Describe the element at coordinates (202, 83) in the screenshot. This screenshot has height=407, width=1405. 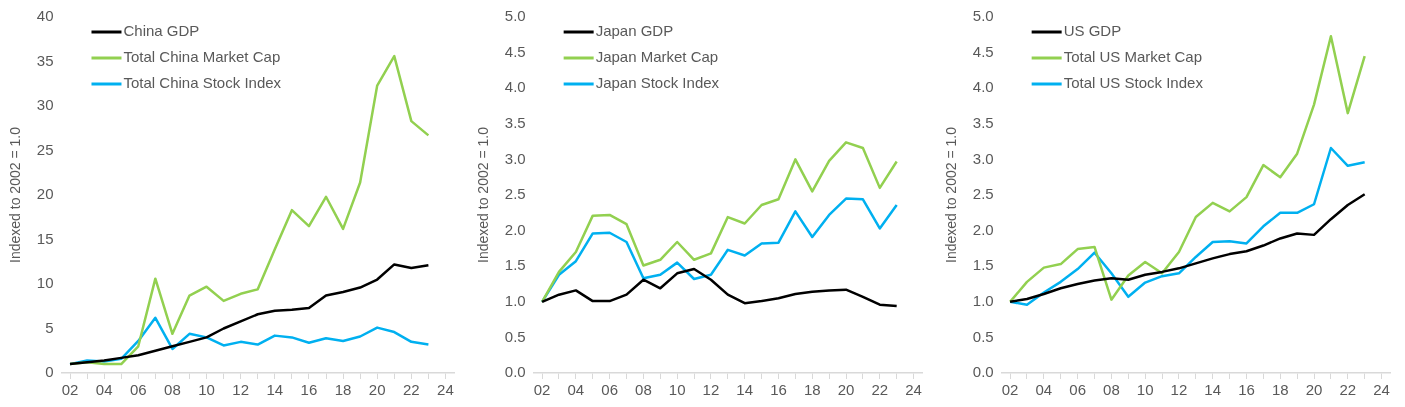
I see `legend-label: Total China Stock Index` at that location.